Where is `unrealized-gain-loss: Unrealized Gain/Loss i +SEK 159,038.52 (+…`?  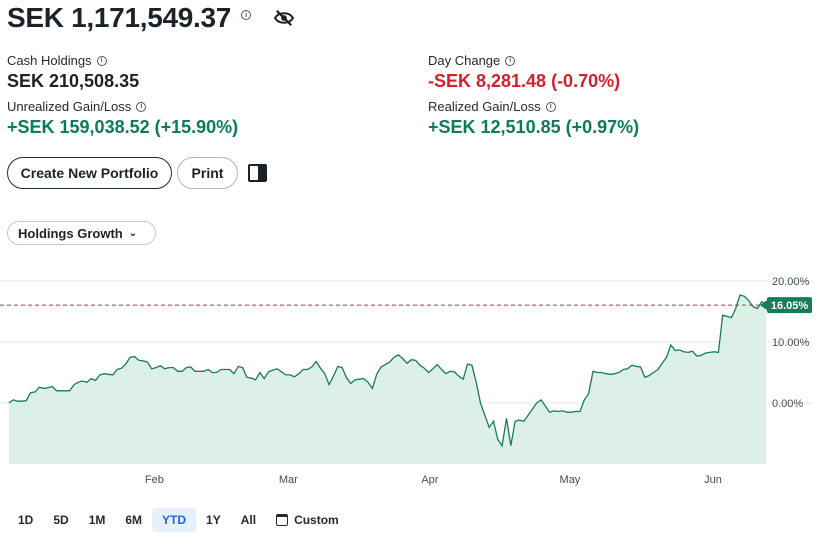
unrealized-gain-loss: Unrealized Gain/Loss i +SEK 159,038.52 (+… is located at coordinates (122, 118).